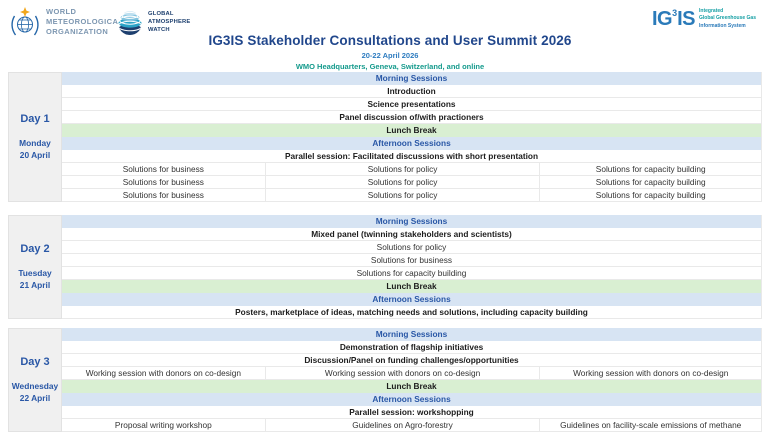 The height and width of the screenshot is (432, 768). What do you see at coordinates (163, 425) in the screenshot?
I see `parallel-cell: Proposal writing workshop` at bounding box center [163, 425].